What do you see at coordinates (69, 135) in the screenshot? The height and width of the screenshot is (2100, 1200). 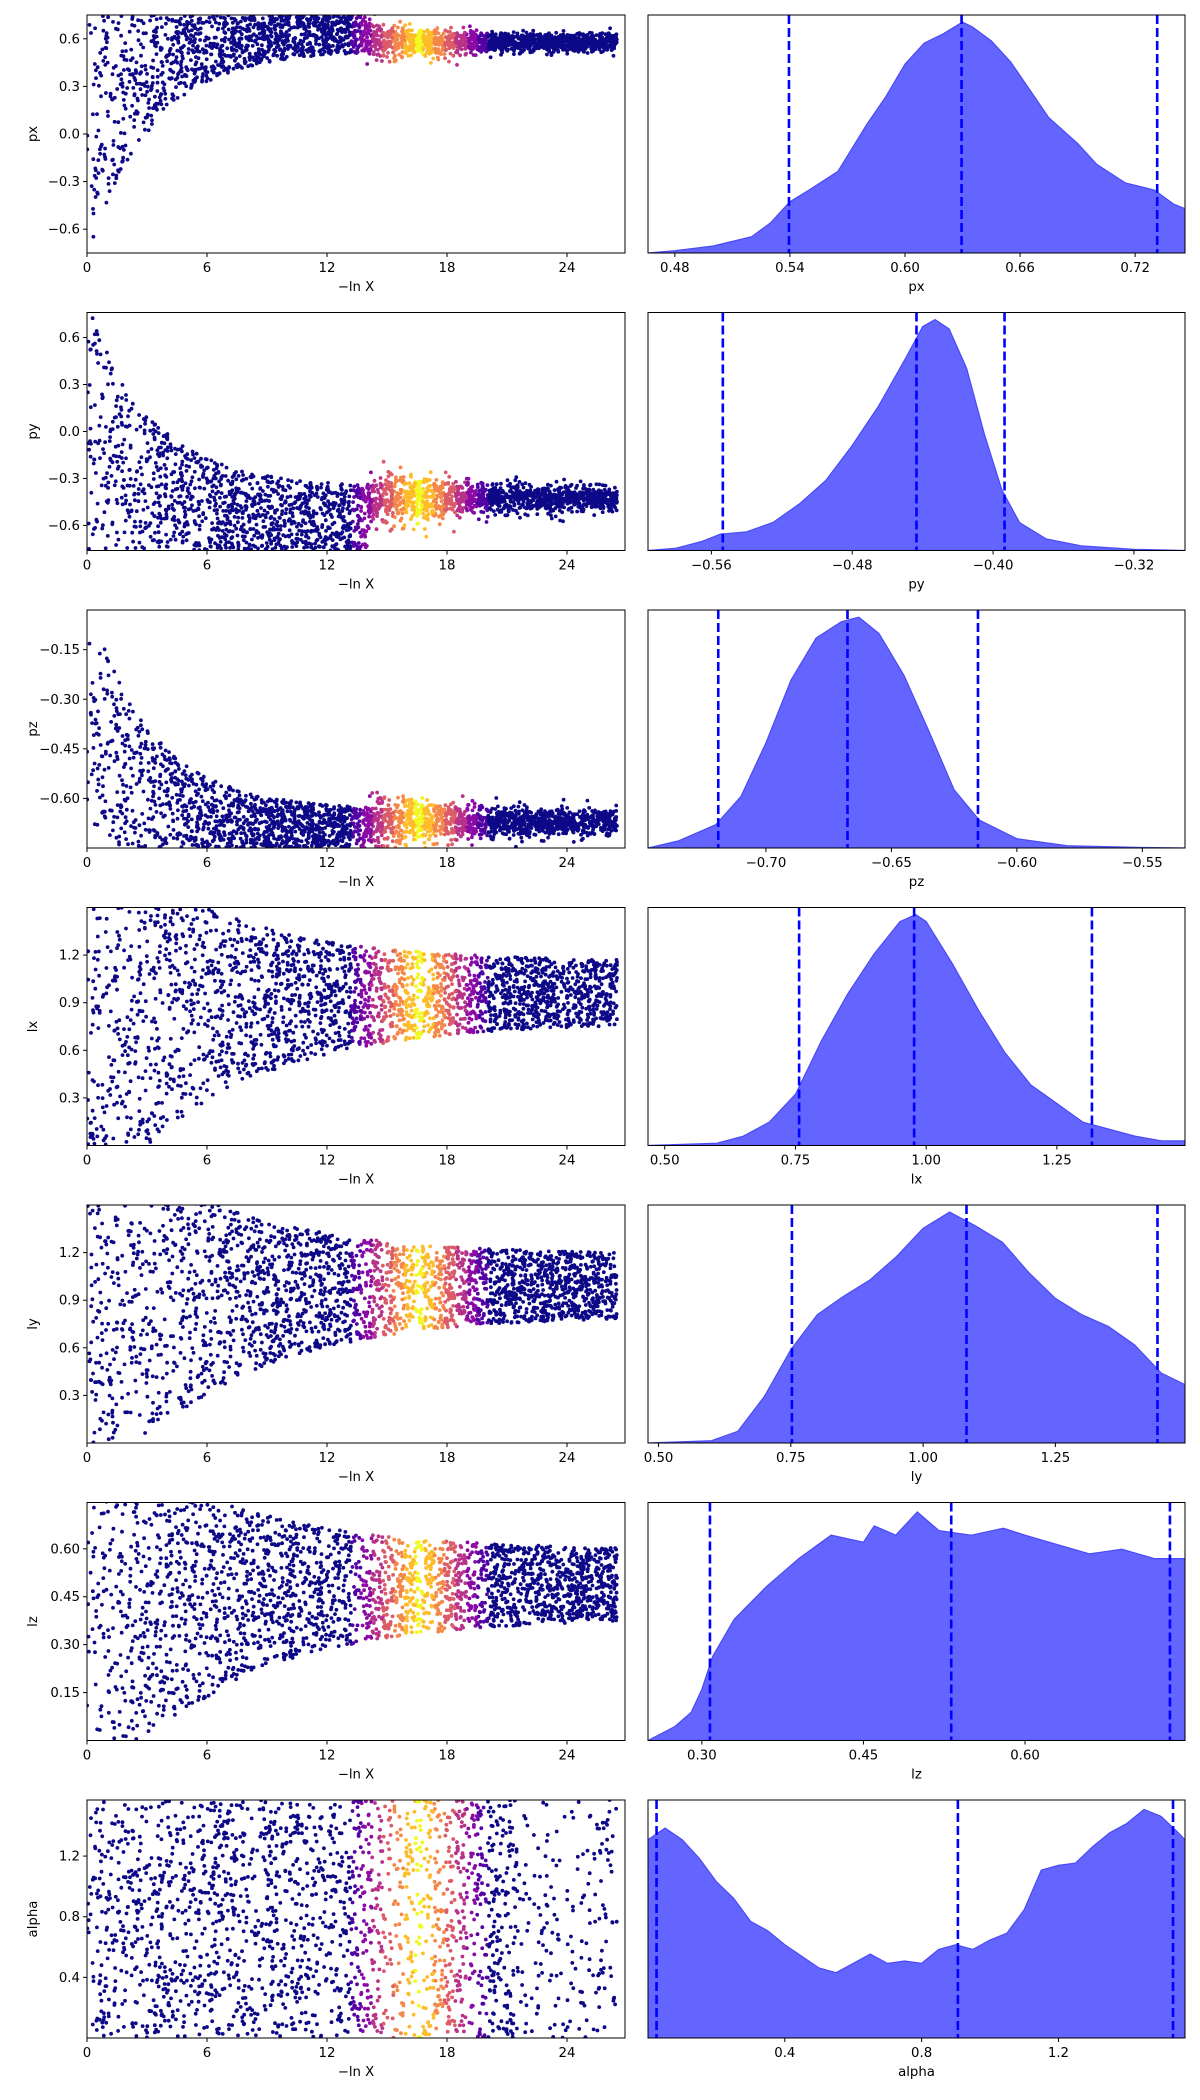 I see `y-tick-label: 0.0` at bounding box center [69, 135].